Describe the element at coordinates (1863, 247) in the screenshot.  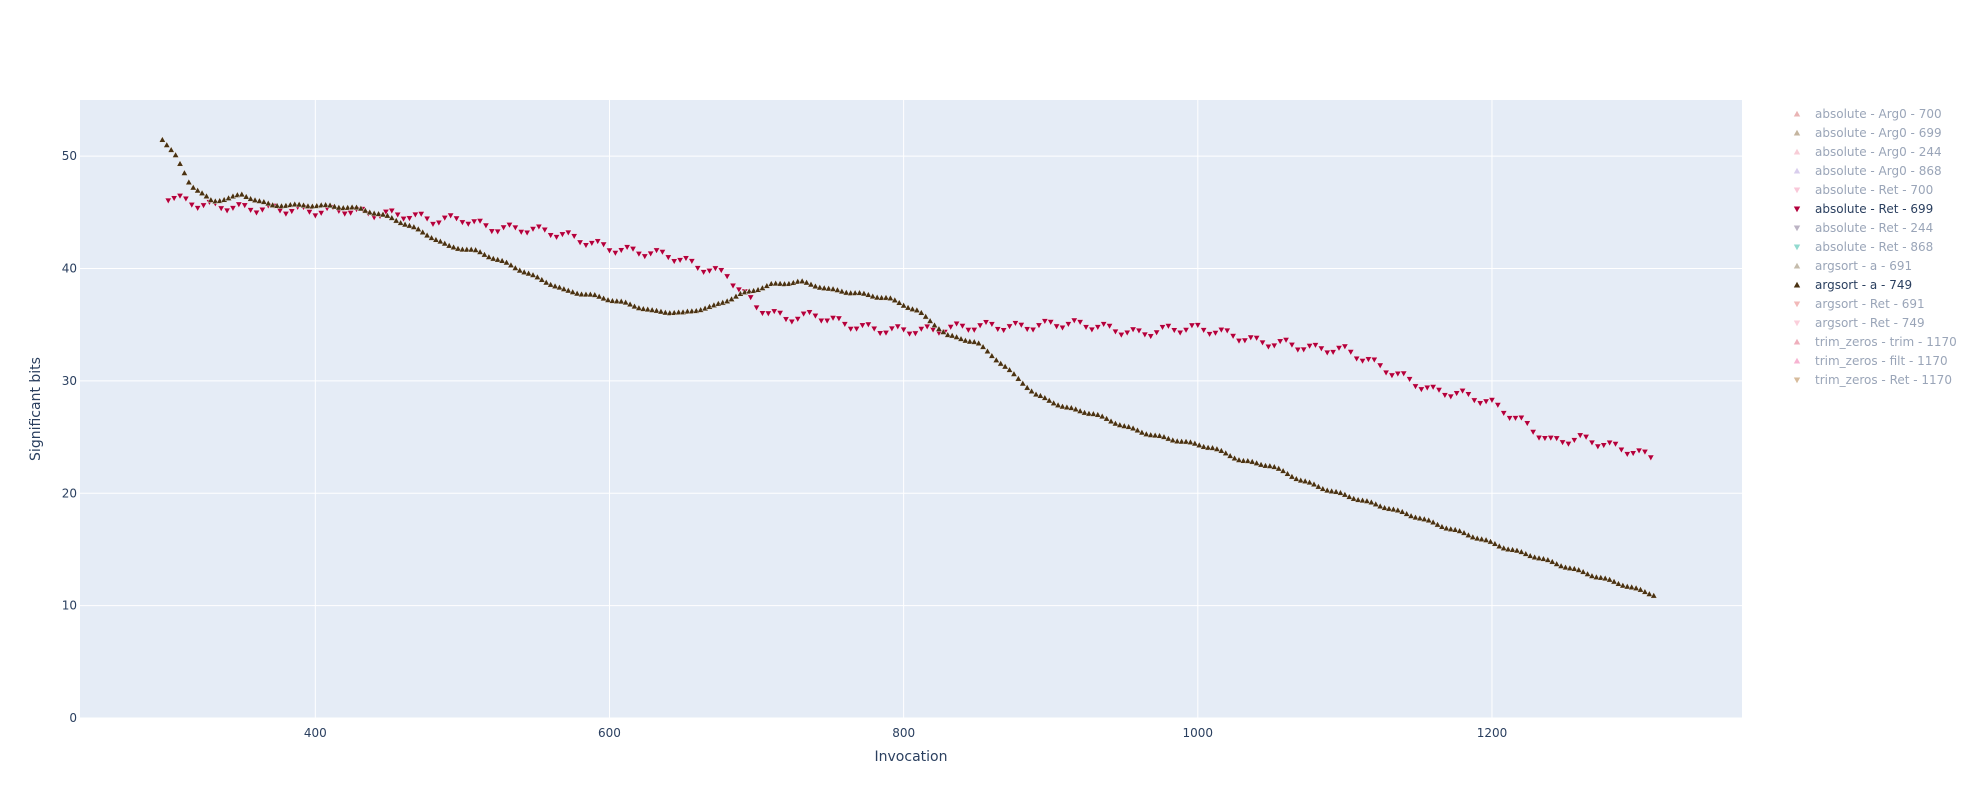
I see `legend-item: absolute - Ret - 868` at that location.